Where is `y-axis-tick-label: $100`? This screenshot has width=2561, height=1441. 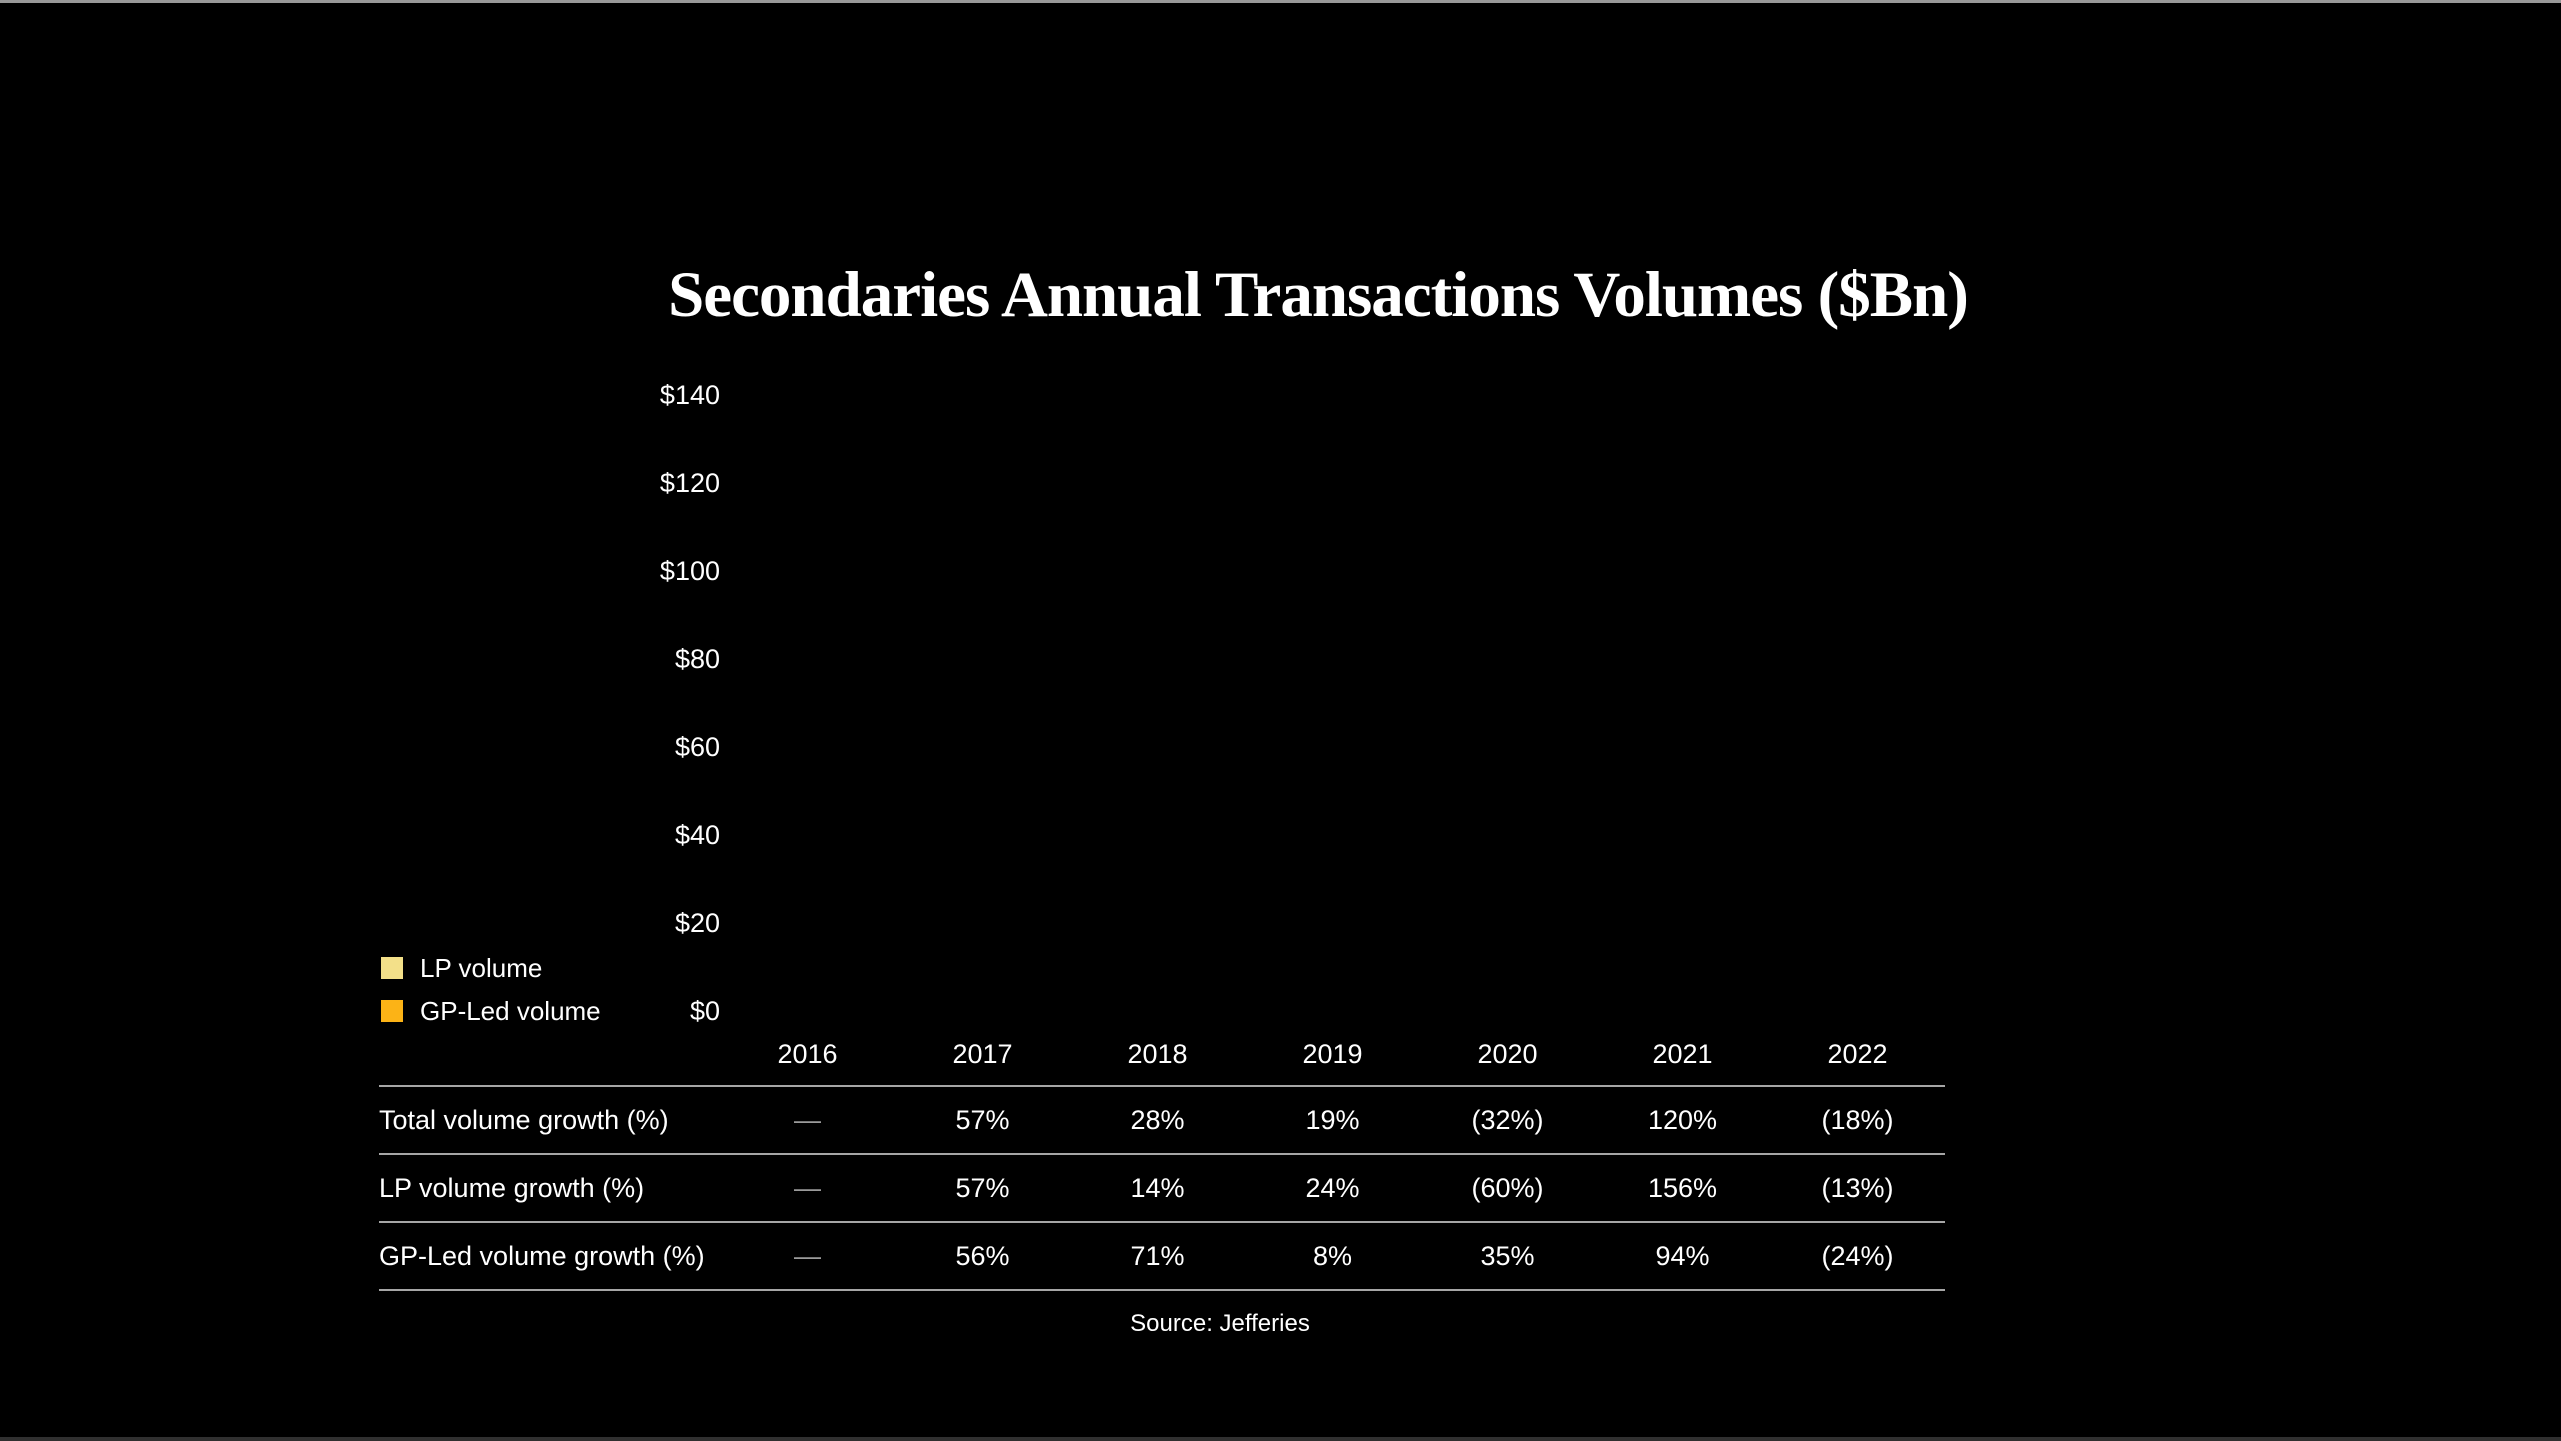
y-axis-tick-label: $100 is located at coordinates (689, 571).